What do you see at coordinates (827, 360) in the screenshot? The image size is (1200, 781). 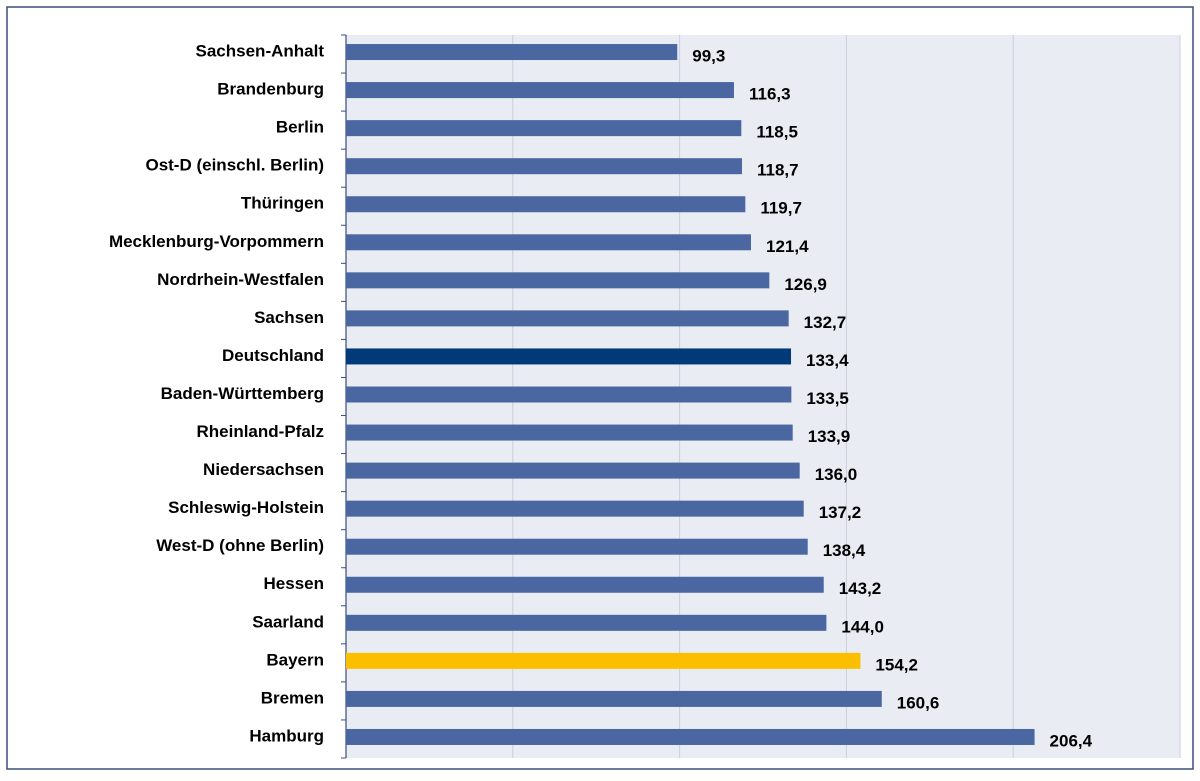 I see `value-label: 133,4` at bounding box center [827, 360].